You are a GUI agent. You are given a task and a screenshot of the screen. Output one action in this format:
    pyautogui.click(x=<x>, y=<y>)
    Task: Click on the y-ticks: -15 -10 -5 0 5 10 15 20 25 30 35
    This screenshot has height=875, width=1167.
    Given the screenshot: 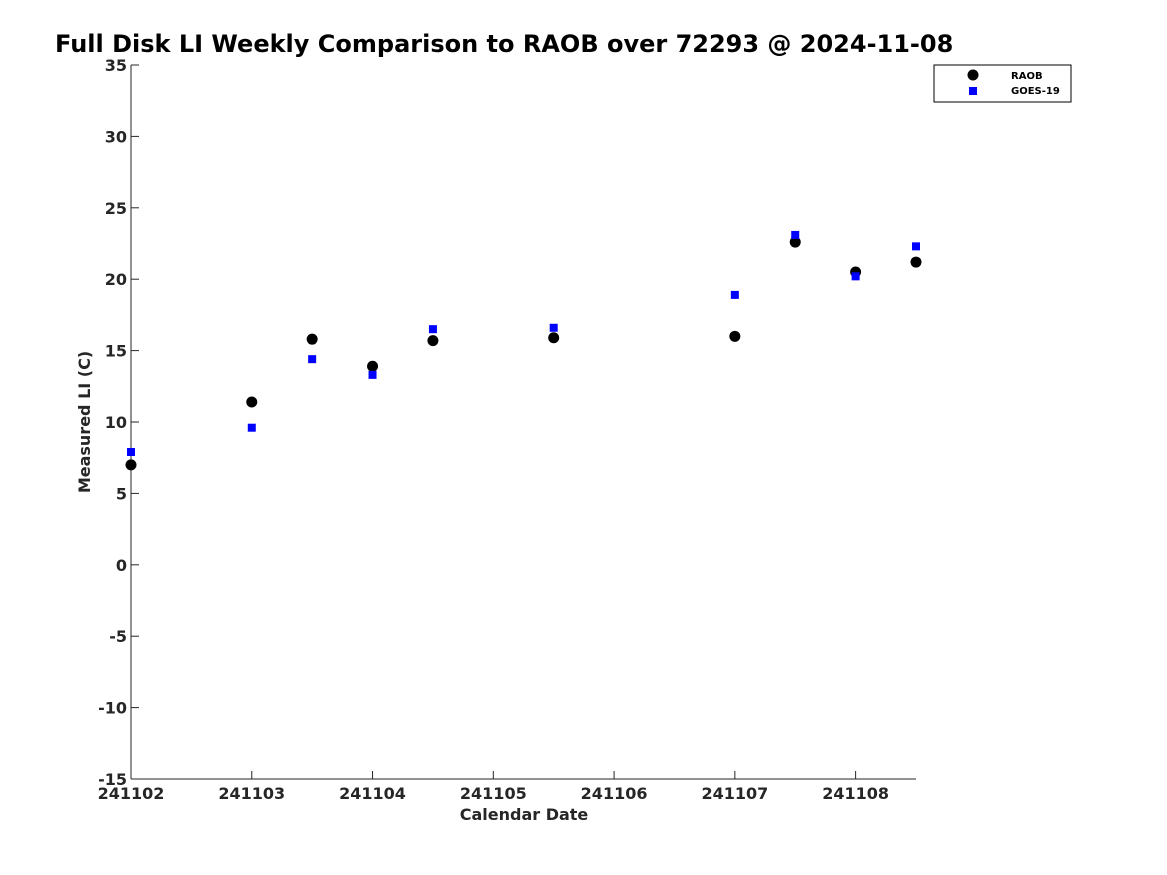 What is the action you would take?
    pyautogui.click(x=118, y=422)
    